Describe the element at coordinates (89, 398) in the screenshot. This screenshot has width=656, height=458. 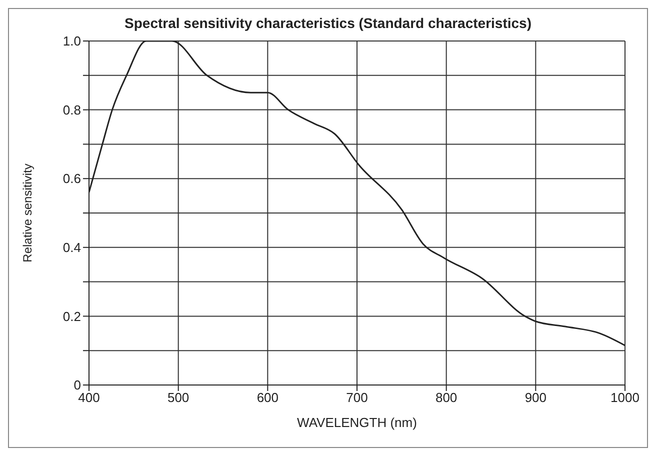
I see `x-tick-label: 400` at that location.